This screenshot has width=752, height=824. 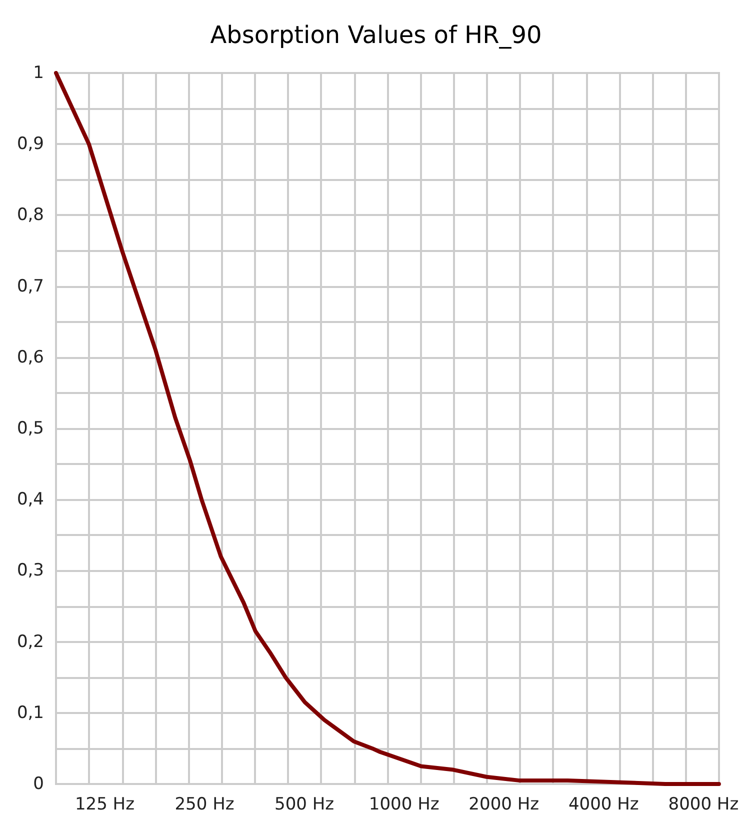 I want to click on y-tick-label: 0,1, so click(x=30, y=712).